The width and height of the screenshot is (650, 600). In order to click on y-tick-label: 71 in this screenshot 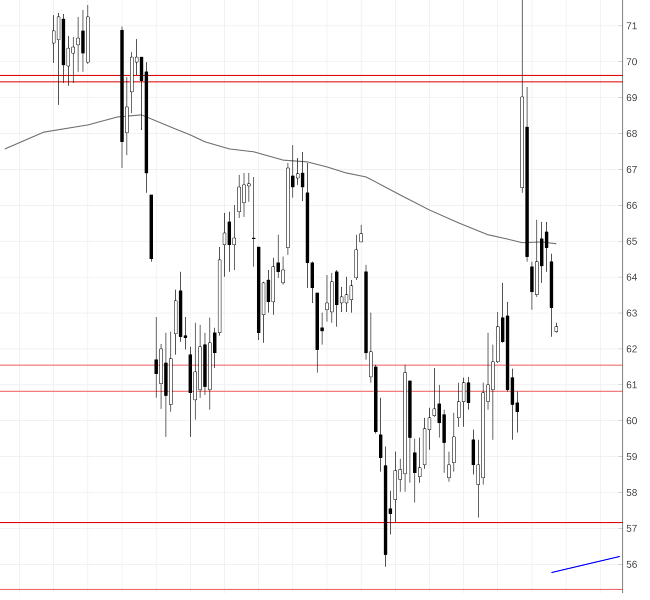, I will do `click(631, 26)`.